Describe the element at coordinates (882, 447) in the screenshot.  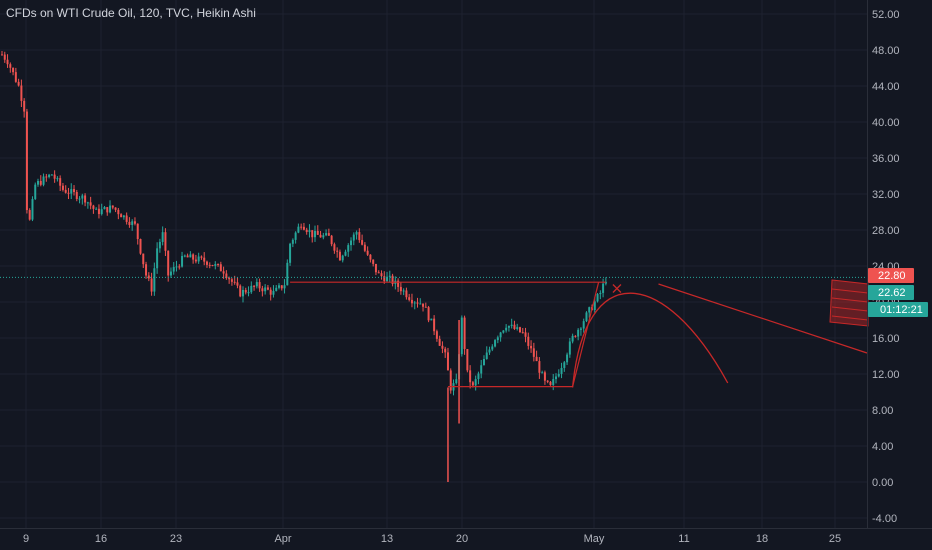
I see `price-tick-label: 4.00` at that location.